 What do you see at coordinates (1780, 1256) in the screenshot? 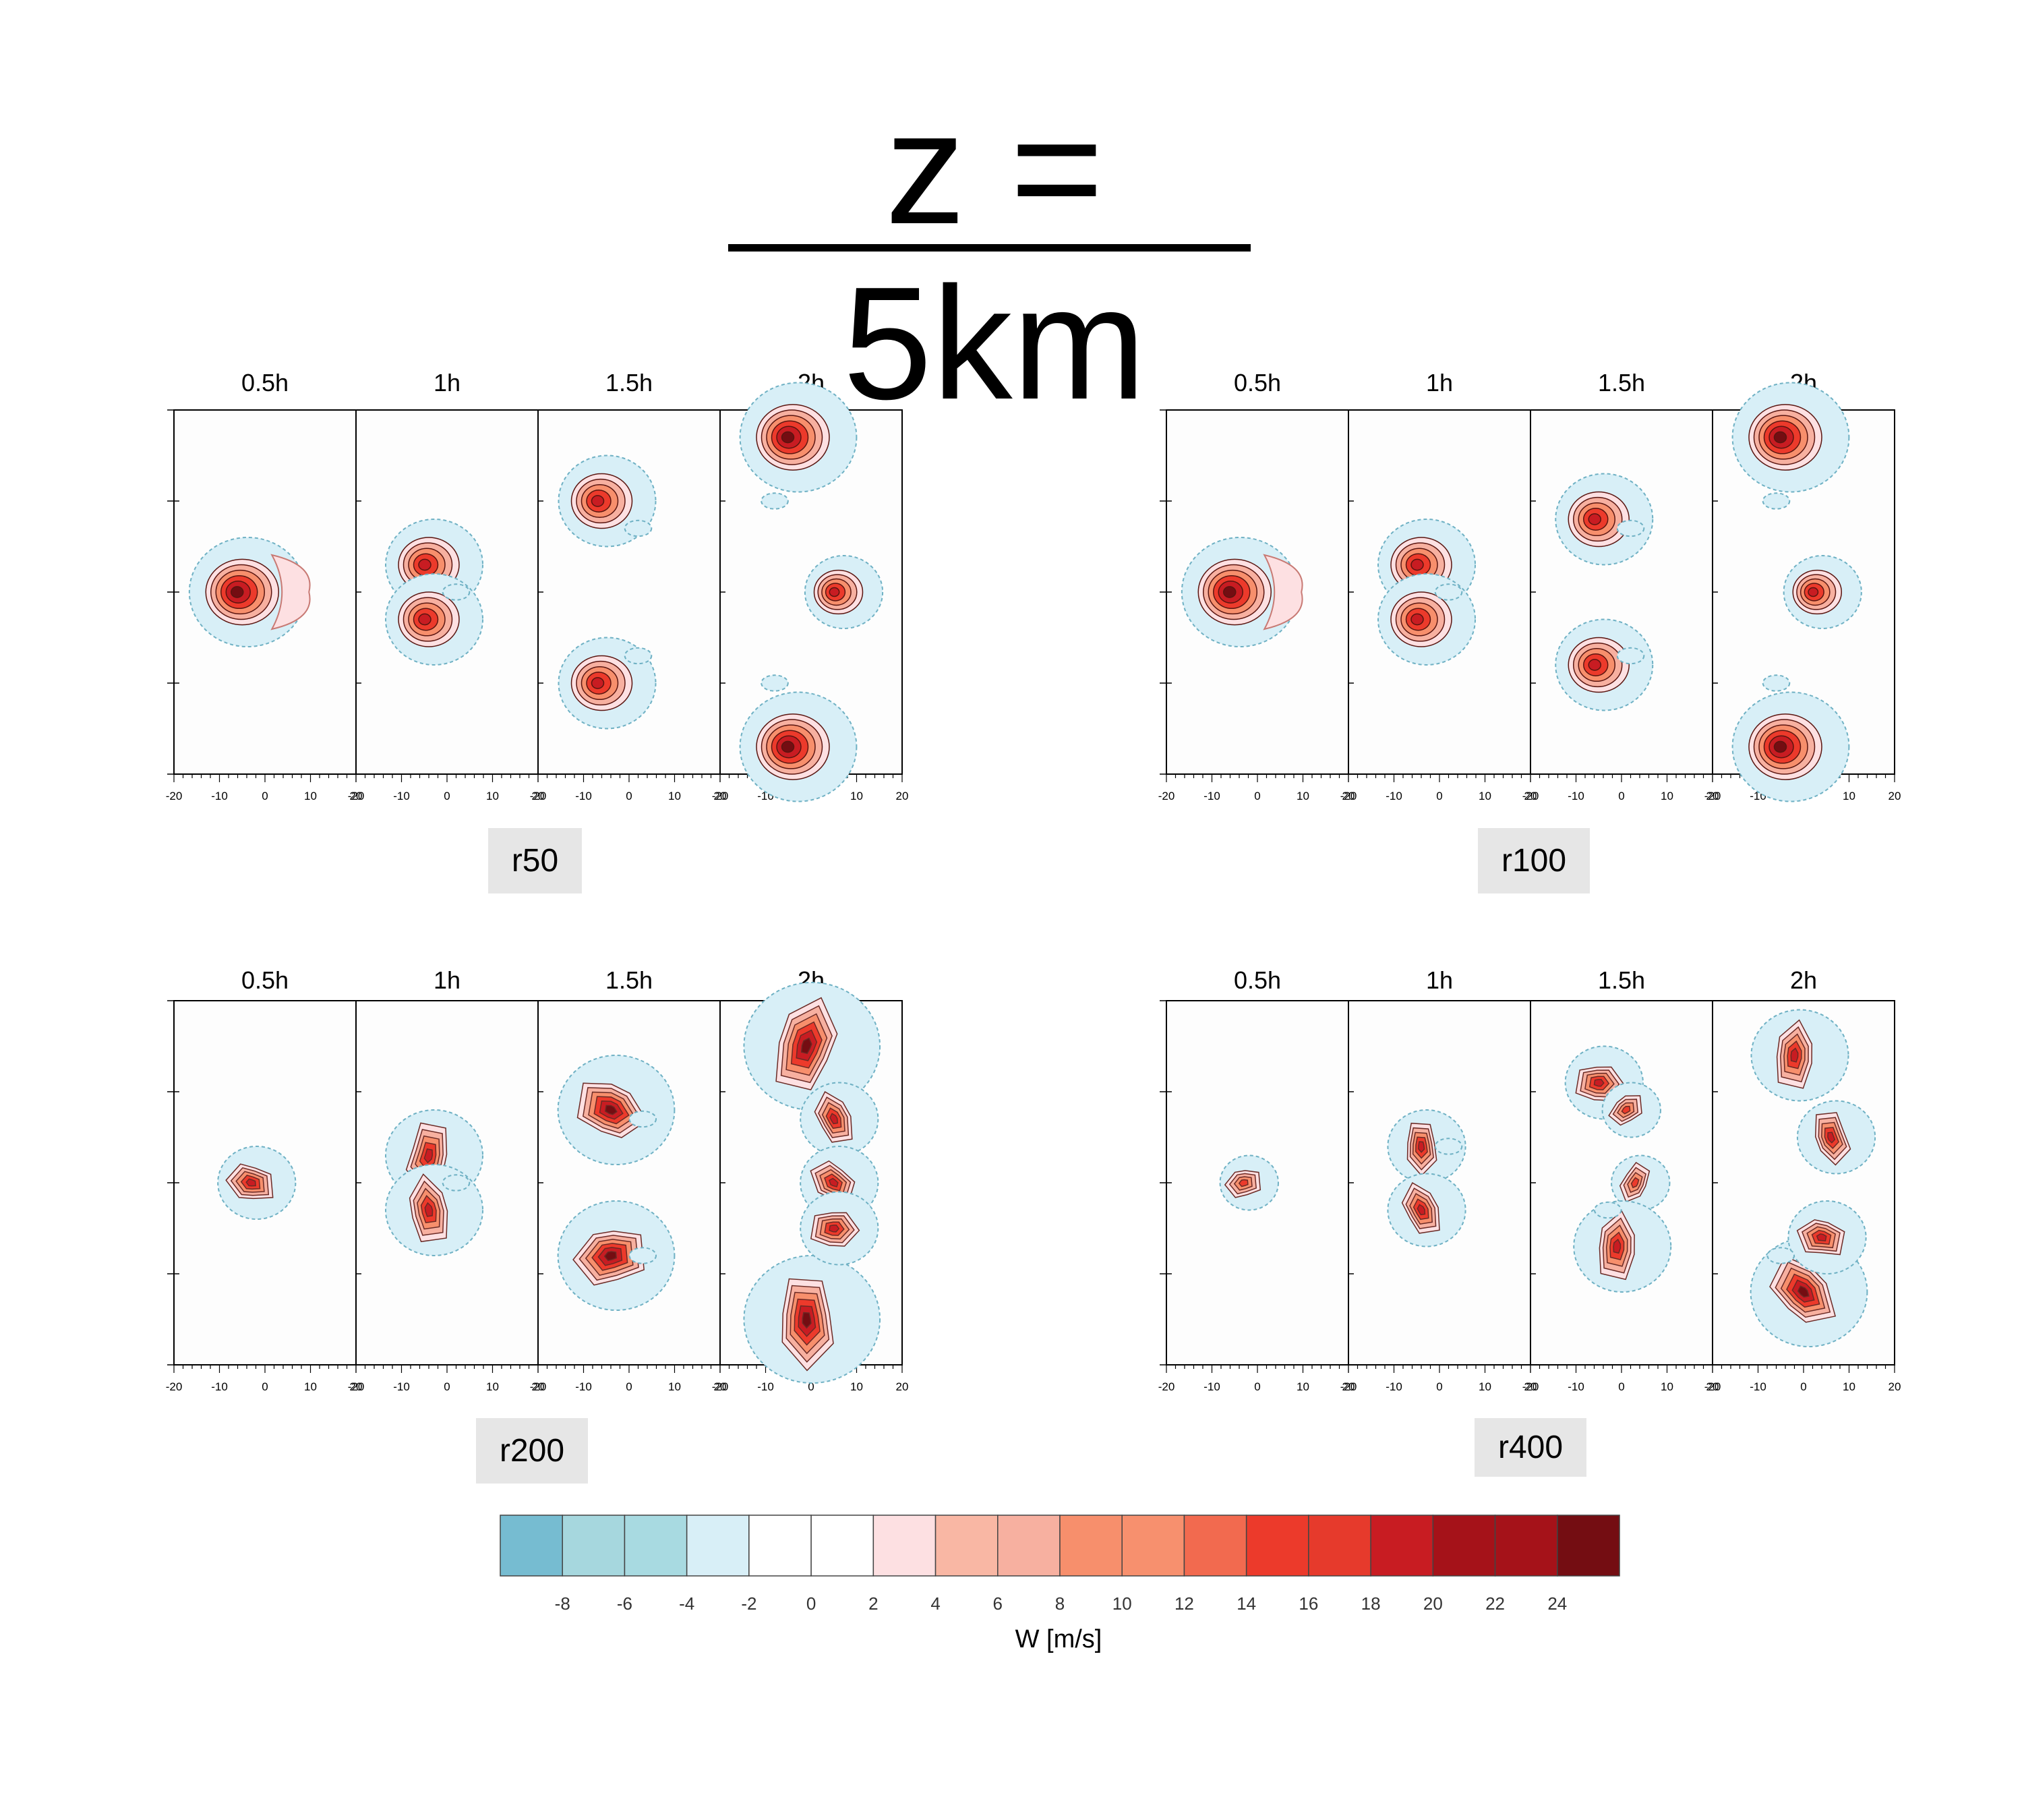
I see `w-cell-r400-3-4-neg-contour` at bounding box center [1780, 1256].